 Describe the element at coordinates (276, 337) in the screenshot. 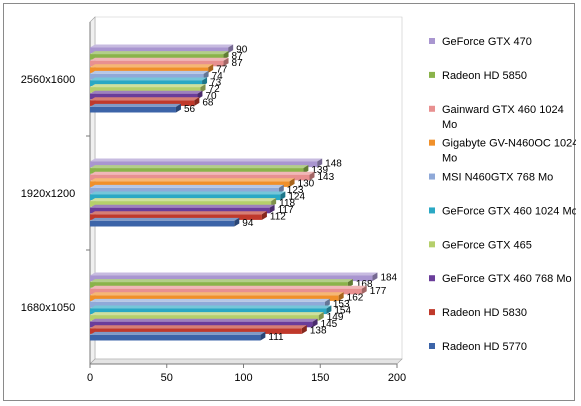

I see `data-label: 111` at that location.